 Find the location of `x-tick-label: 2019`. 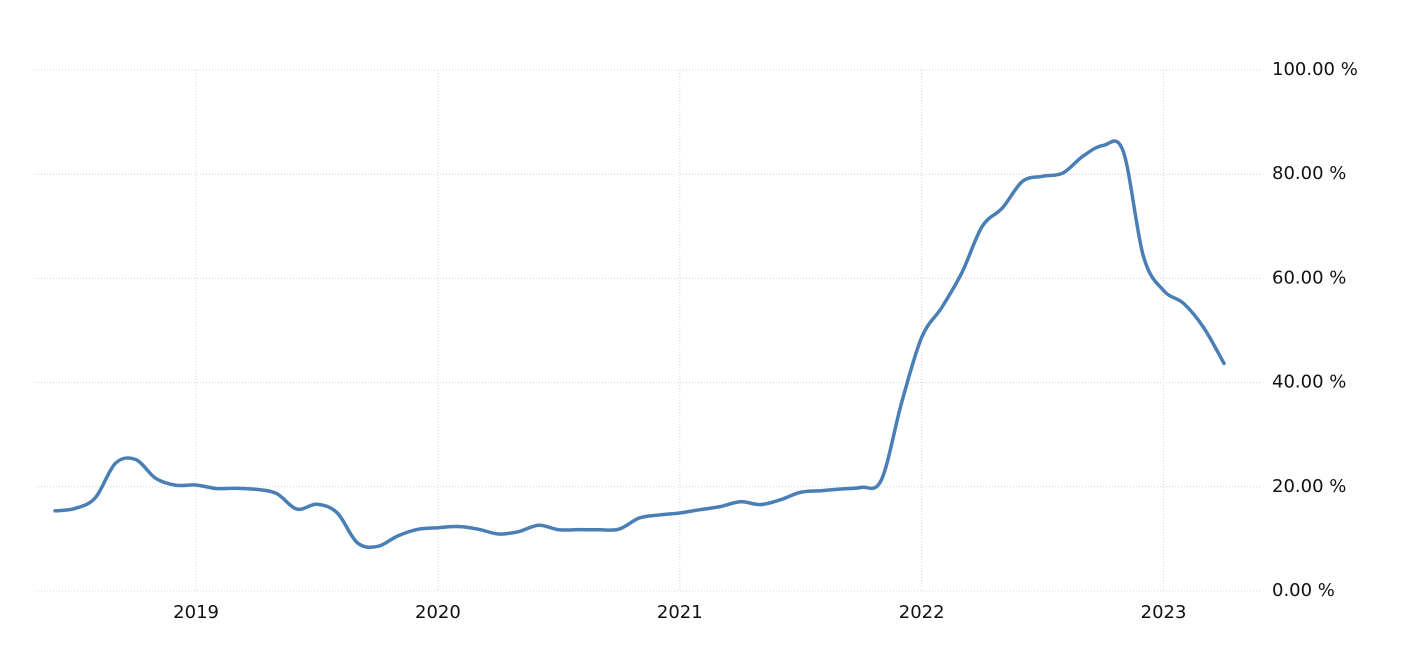

x-tick-label: 2019 is located at coordinates (196, 612).